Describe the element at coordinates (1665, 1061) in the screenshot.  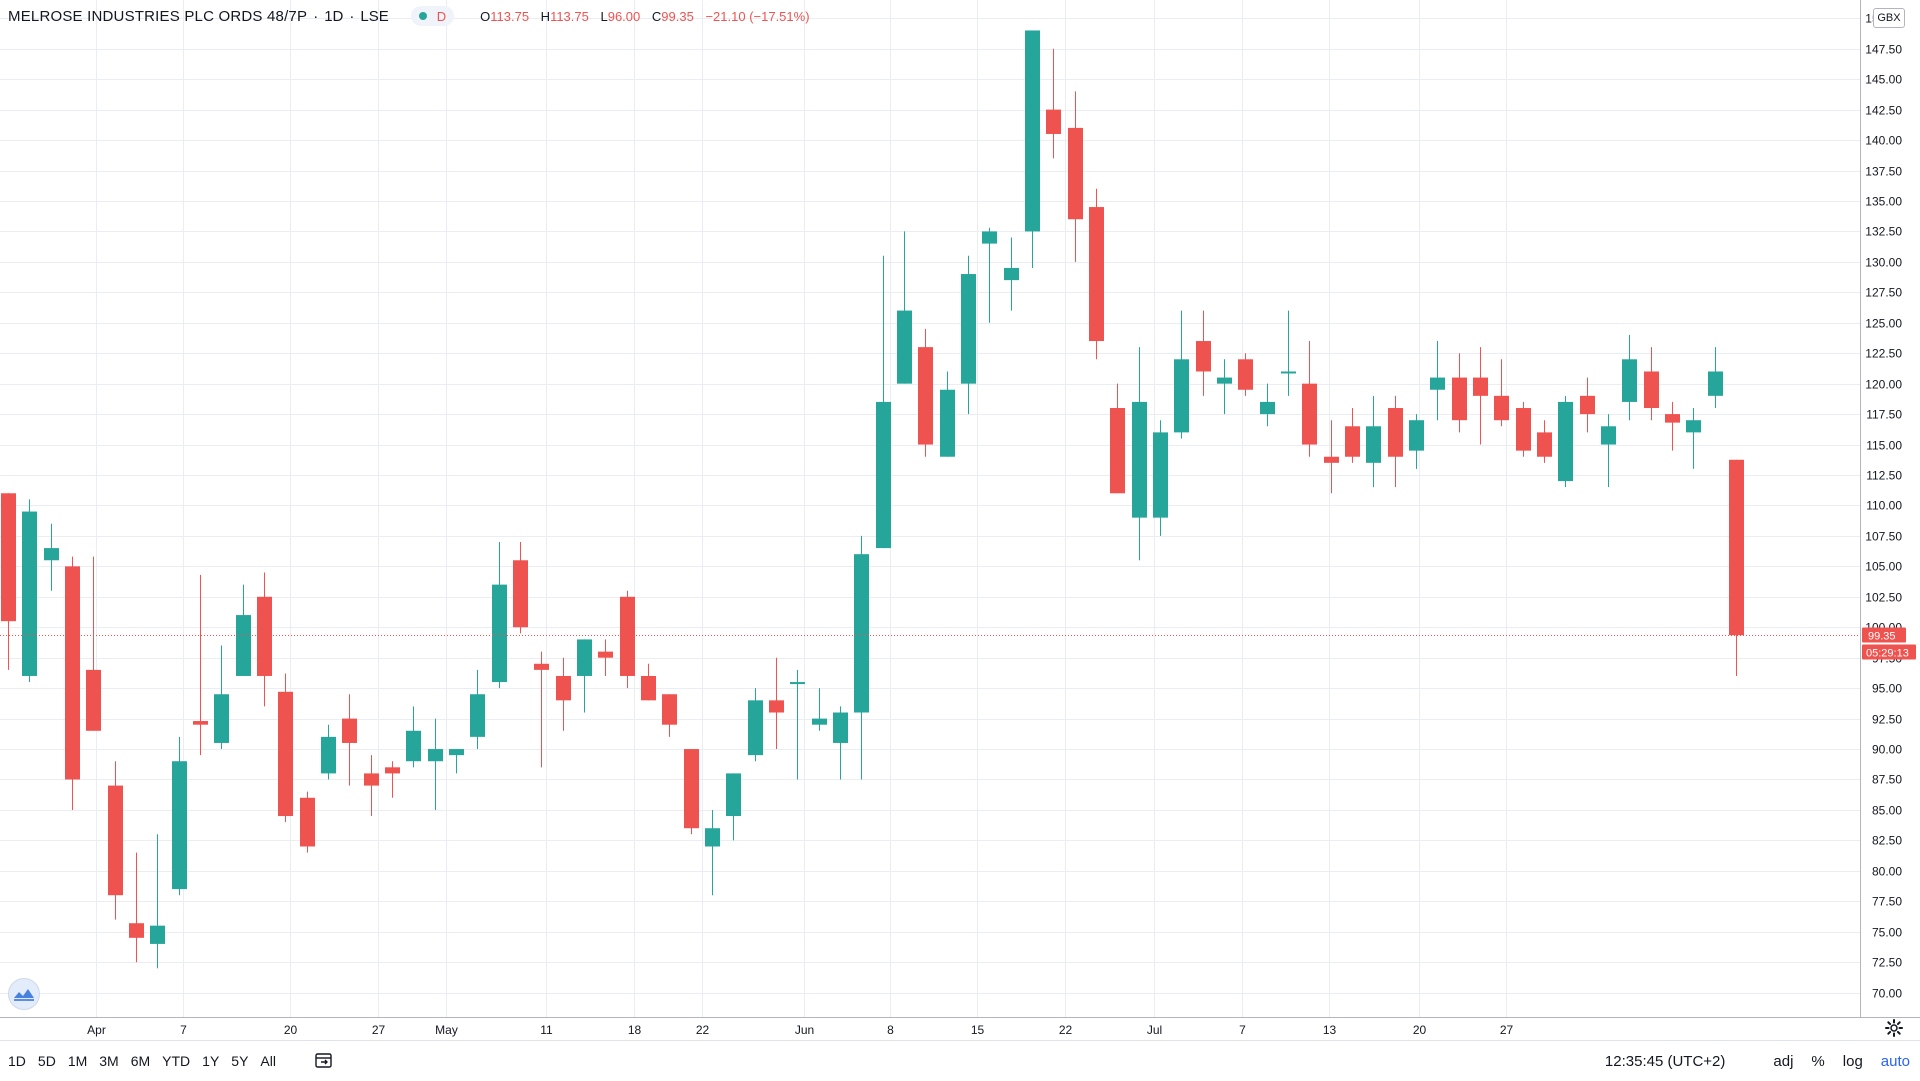
I see `clock-label: 12:35:45 (UTC+2)` at that location.